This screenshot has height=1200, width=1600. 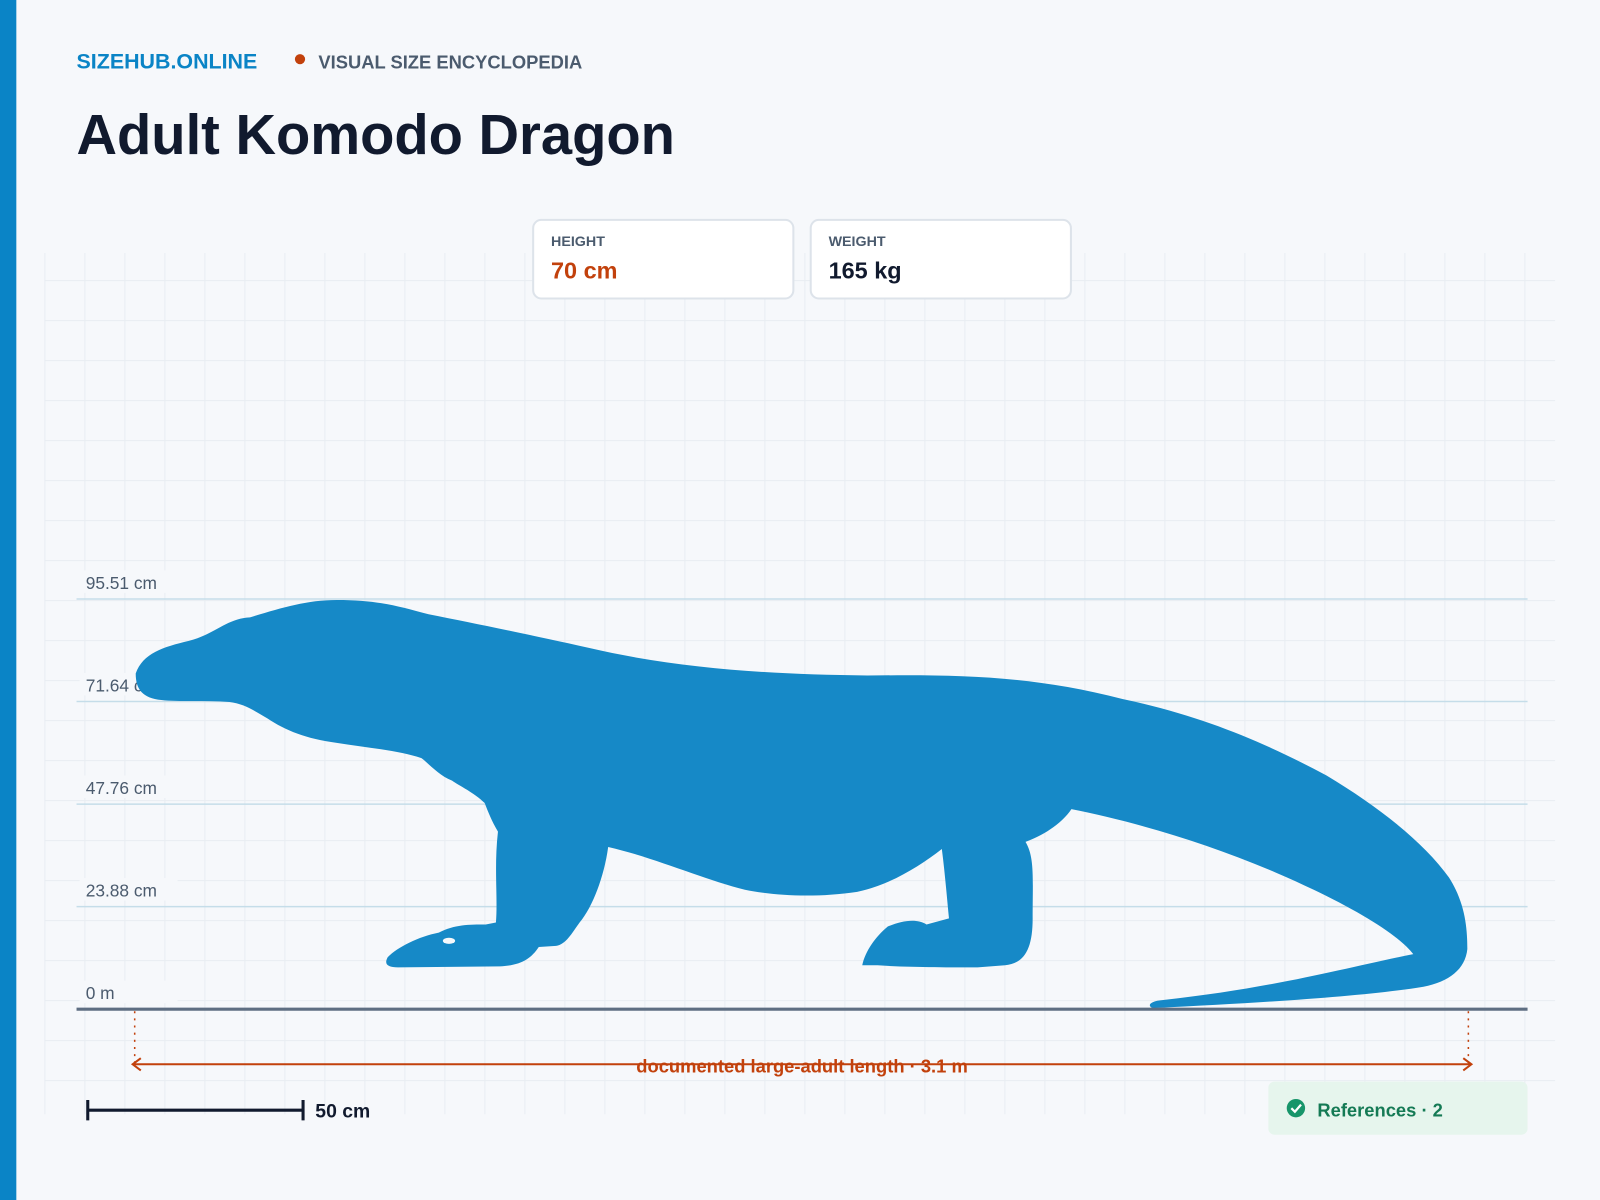 I want to click on references-text: References · 2, so click(x=1380, y=1109).